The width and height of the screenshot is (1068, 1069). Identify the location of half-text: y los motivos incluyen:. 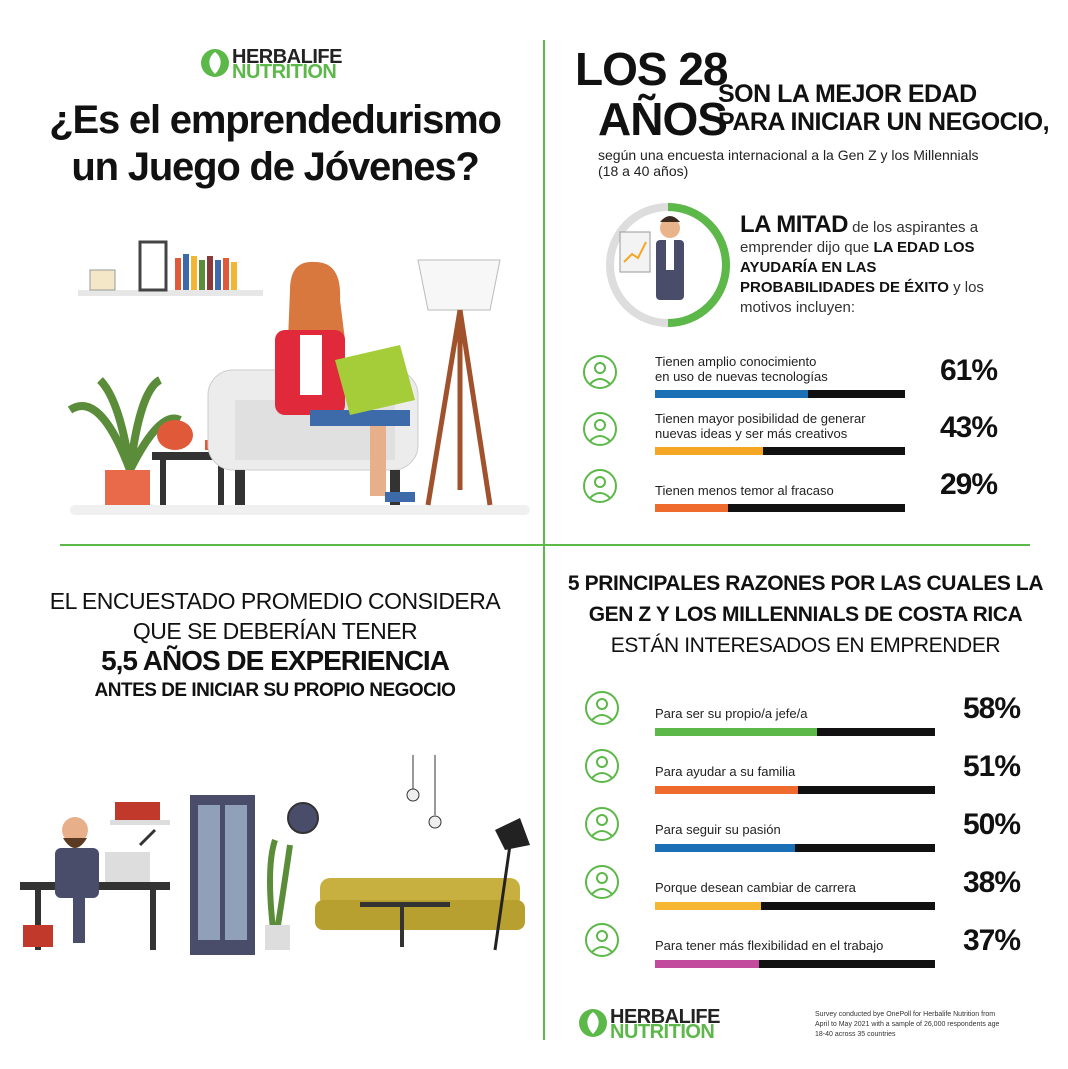
(862, 297).